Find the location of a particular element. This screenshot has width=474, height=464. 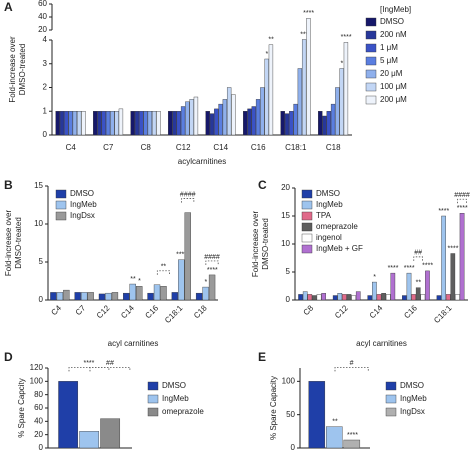

legend-label: IngDsx is located at coordinates (82, 215).